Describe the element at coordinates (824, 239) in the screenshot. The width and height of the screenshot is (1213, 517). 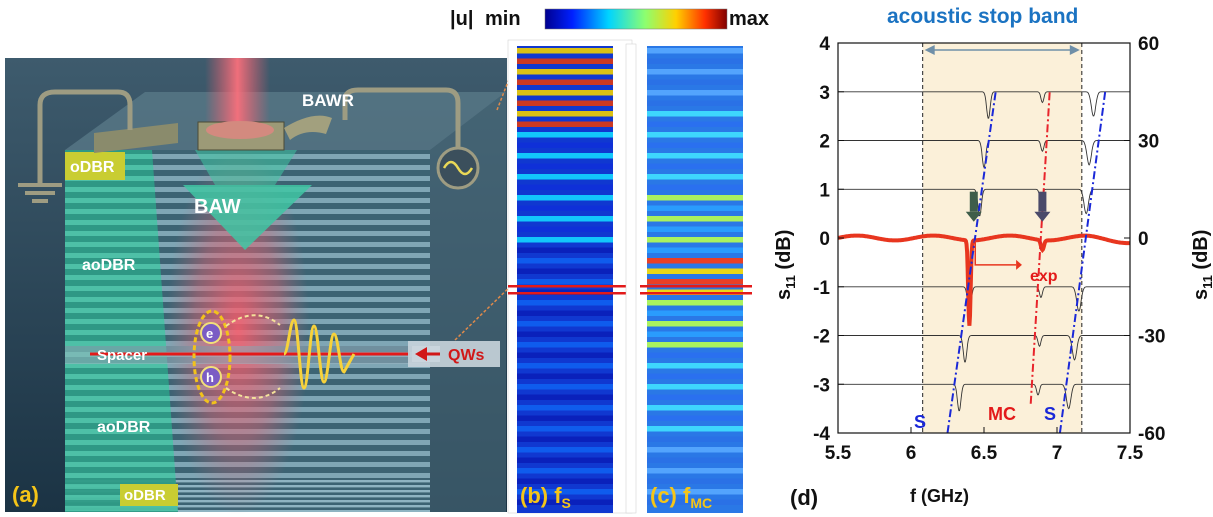
I see `y-left-tick-label: 0` at that location.